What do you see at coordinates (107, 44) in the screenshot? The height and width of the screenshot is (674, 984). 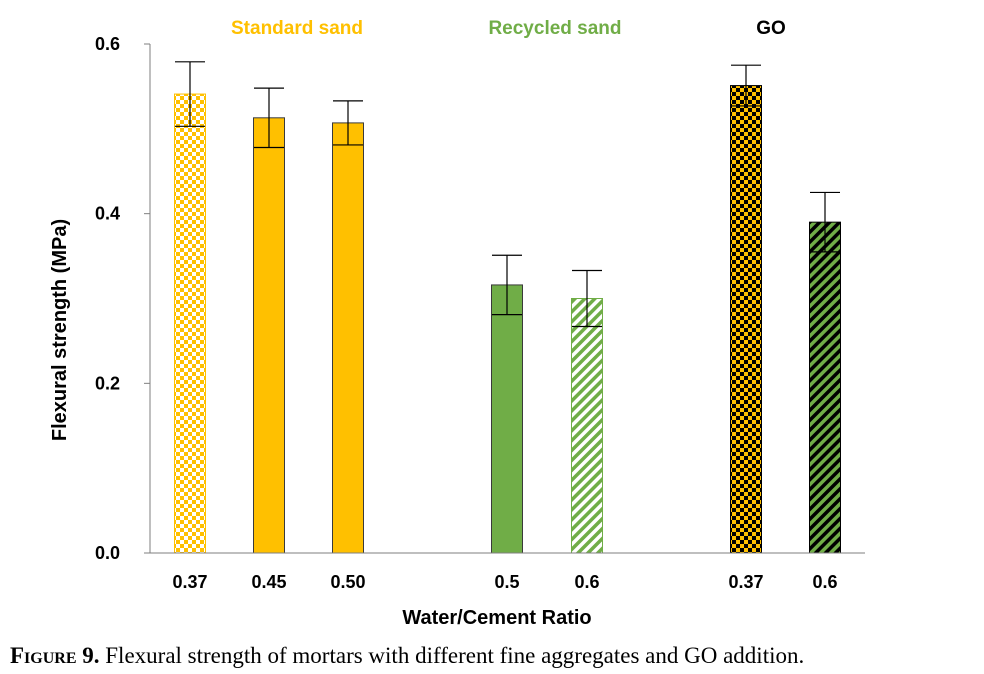 I see `y-tick-label: 0.6` at bounding box center [107, 44].